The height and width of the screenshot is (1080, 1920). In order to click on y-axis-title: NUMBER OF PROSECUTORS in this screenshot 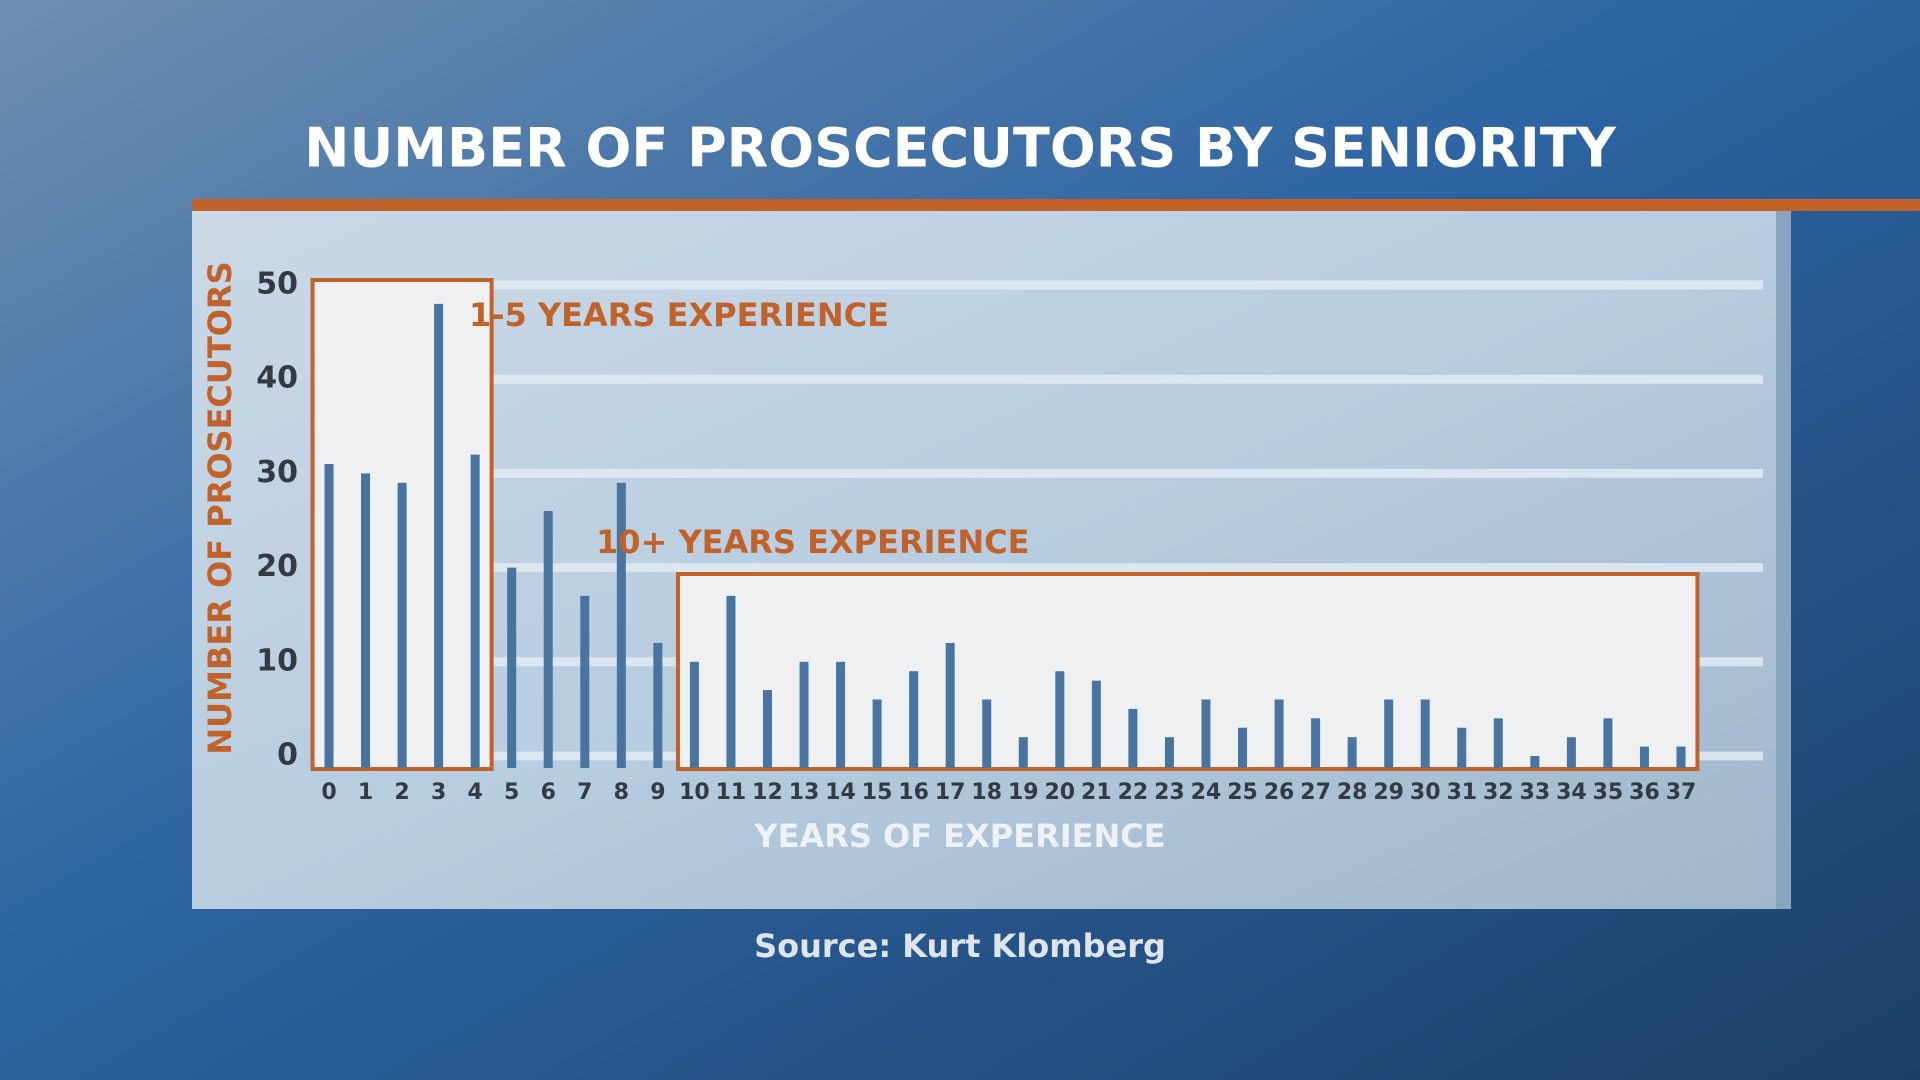, I will do `click(220, 507)`.